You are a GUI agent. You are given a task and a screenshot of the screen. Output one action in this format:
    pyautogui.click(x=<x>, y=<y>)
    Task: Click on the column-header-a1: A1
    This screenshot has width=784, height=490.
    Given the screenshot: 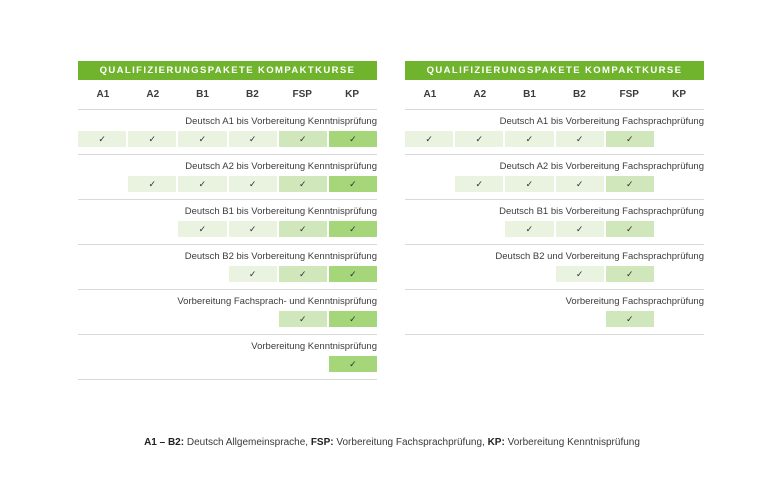 What is the action you would take?
    pyautogui.click(x=103, y=94)
    